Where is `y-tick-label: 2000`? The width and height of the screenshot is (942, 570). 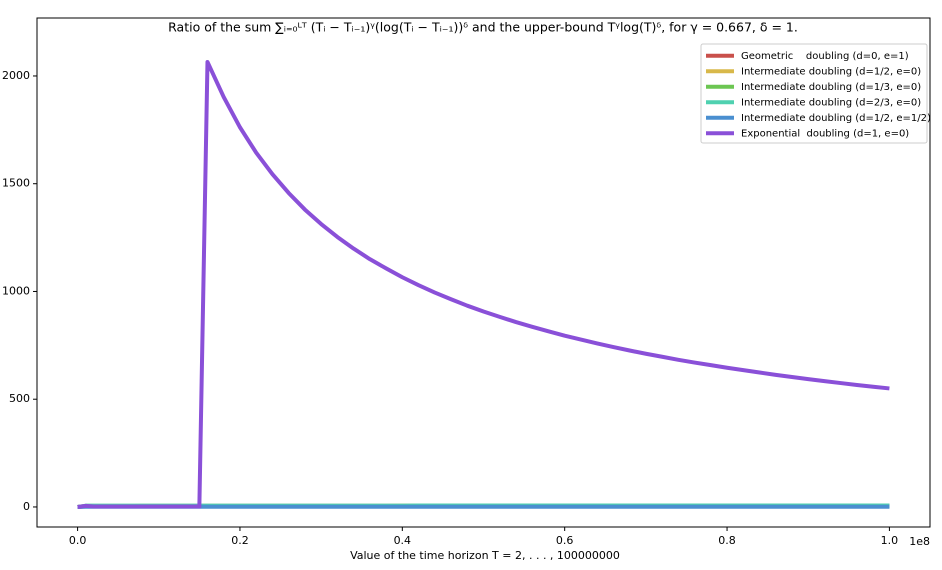
y-tick-label: 2000 is located at coordinates (16, 75).